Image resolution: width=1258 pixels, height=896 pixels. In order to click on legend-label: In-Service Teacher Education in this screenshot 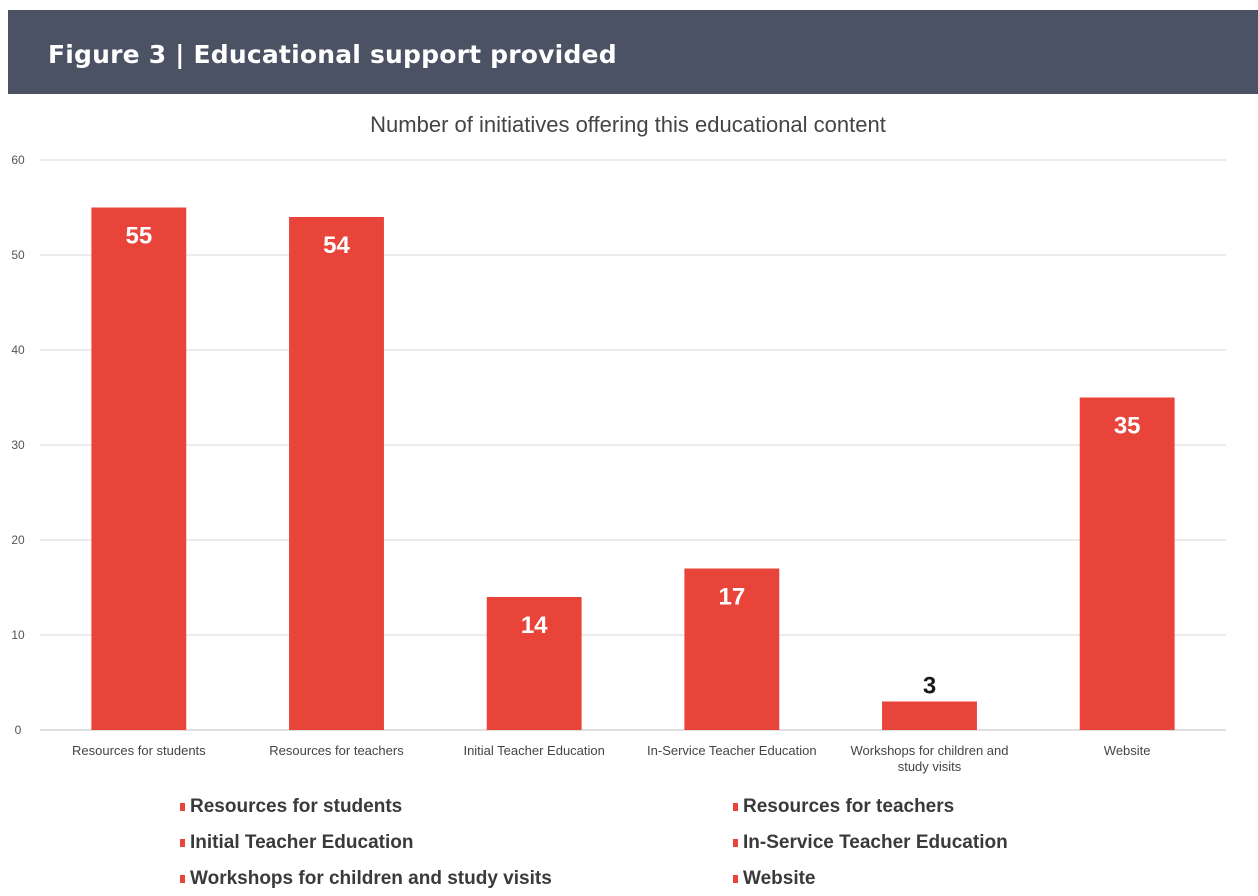, I will do `click(875, 842)`.